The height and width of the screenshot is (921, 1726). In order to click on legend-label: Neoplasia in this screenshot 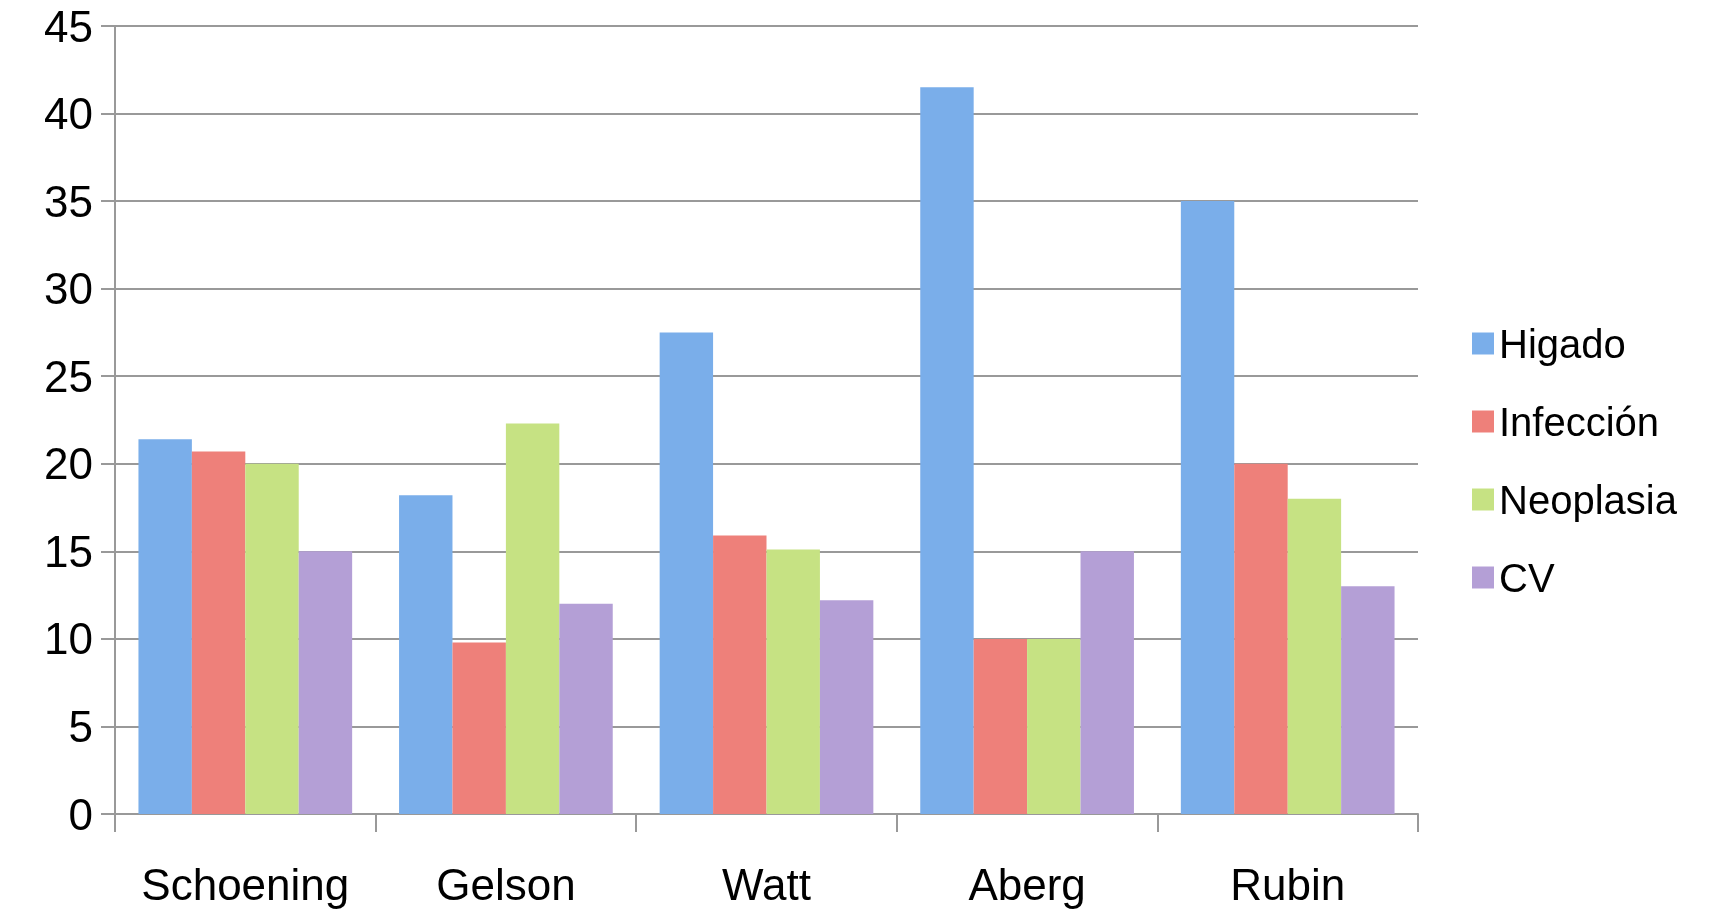, I will do `click(1588, 499)`.